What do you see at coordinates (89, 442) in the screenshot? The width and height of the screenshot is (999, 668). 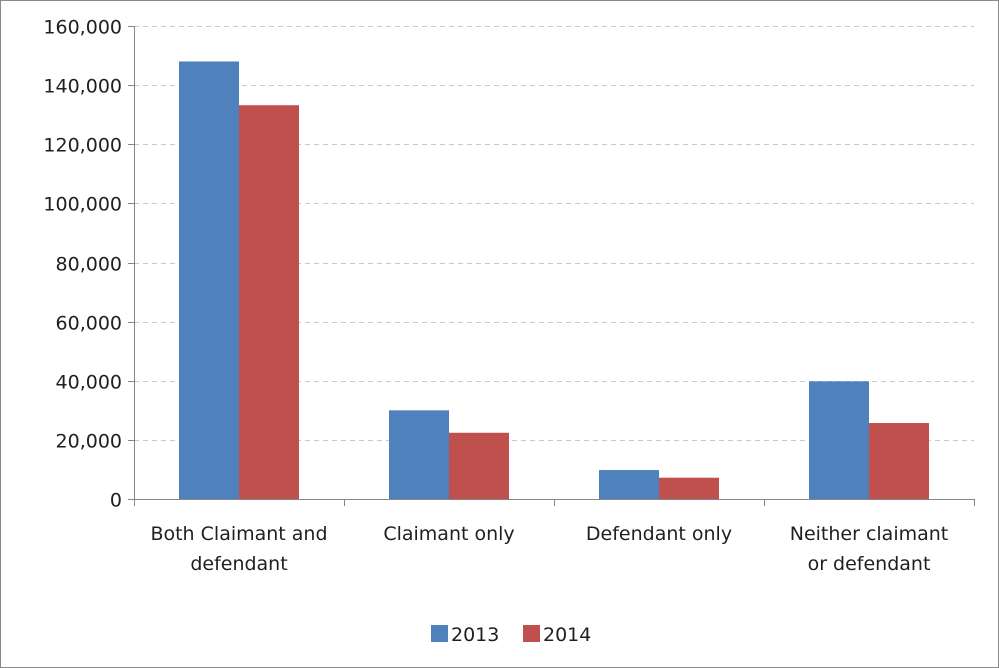 I see `y-tick-label: 20,000` at bounding box center [89, 442].